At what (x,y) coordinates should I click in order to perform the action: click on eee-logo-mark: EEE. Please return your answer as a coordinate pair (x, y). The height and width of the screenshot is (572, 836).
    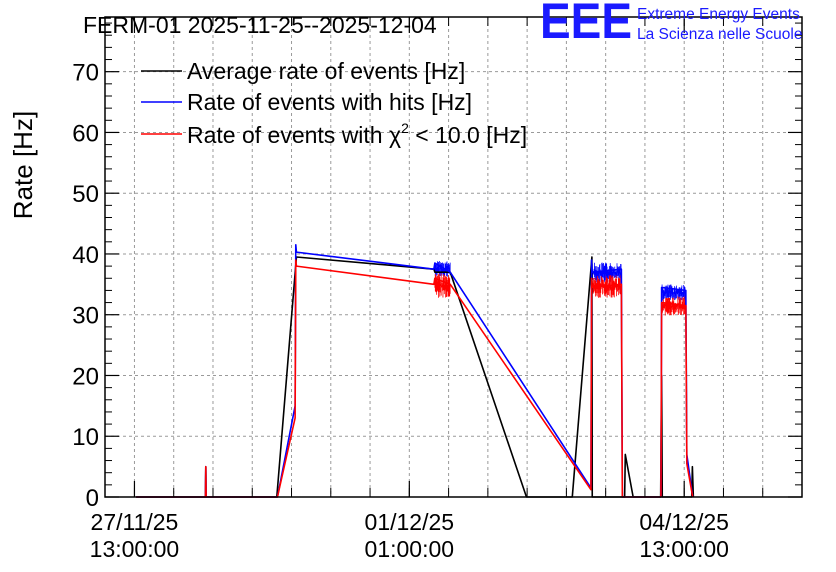
    Looking at the image, I should click on (586, 24).